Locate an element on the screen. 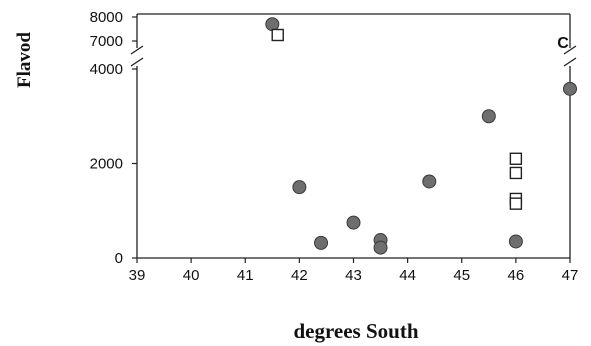 The image size is (591, 346). x-tick-label: 40 is located at coordinates (191, 275).